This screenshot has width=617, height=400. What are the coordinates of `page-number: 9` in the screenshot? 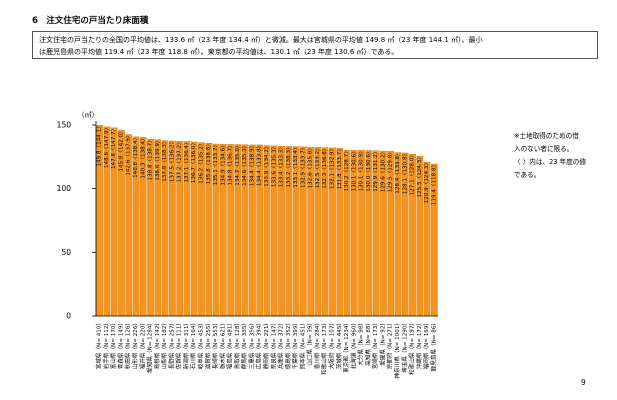 It's located at (583, 382).